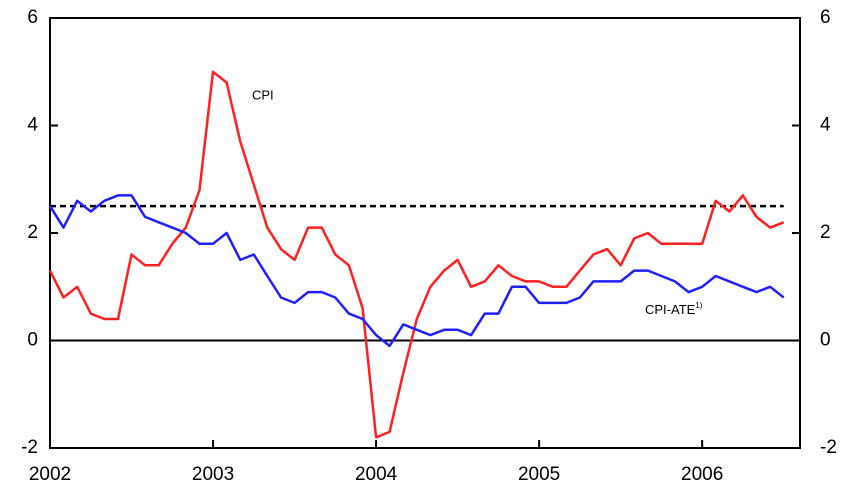  What do you see at coordinates (670, 309) in the screenshot?
I see `series-name: CPI-ATE` at bounding box center [670, 309].